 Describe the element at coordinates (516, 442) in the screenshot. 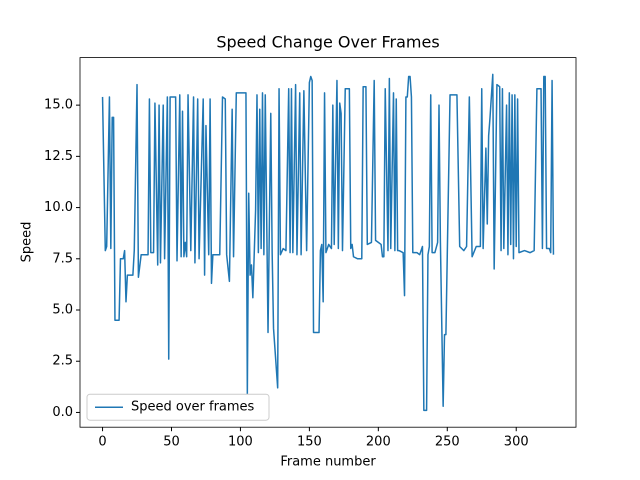

I see `x-tick-label: 300` at that location.